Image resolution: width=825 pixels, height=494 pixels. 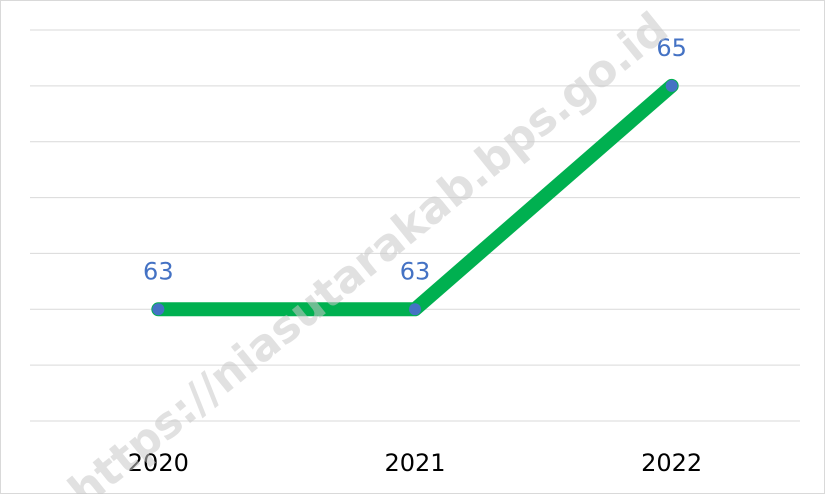 What do you see at coordinates (671, 463) in the screenshot?
I see `x-tick-label: 2022` at bounding box center [671, 463].